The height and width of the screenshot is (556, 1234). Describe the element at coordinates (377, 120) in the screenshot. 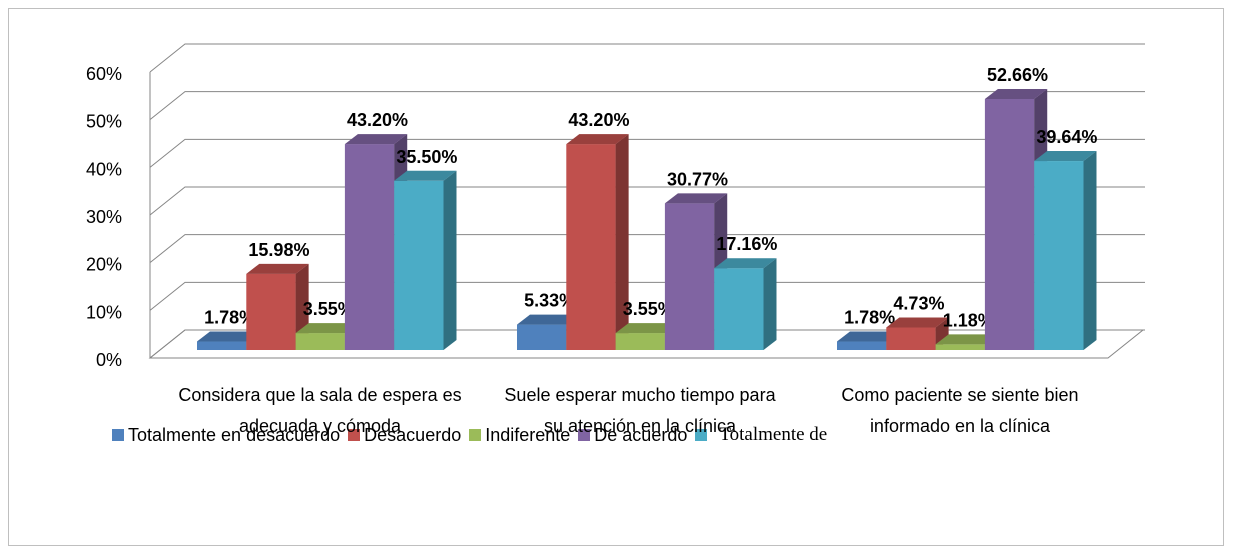

I see `data-label: 43.20%` at that location.